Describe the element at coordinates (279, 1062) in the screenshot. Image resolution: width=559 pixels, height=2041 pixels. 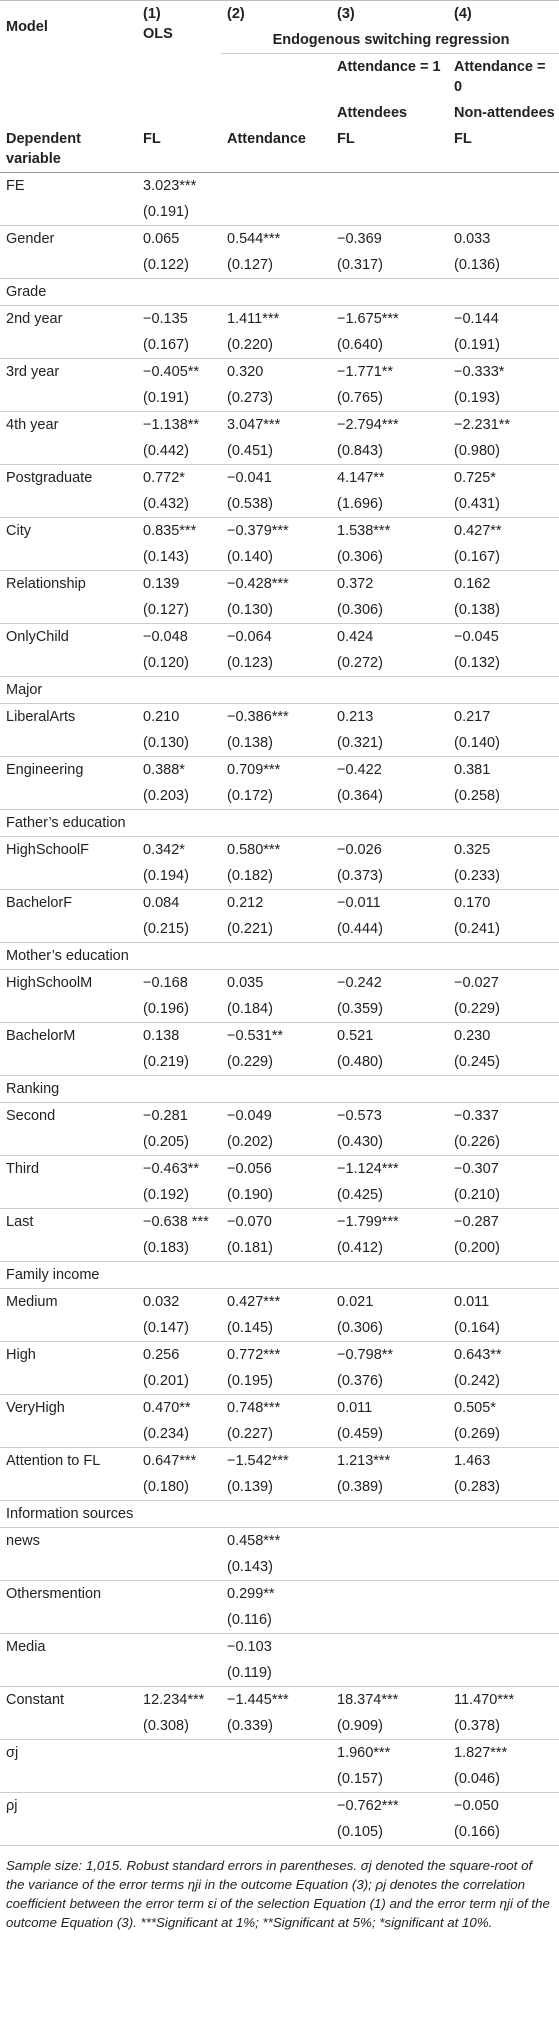
I see `se-row: (0.219) (0.229) (0.480) (0.245)` at that location.